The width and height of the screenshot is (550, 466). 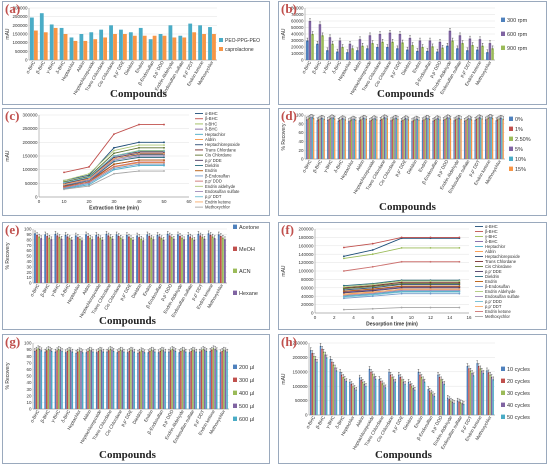 What do you see at coordinates (289, 115) in the screenshot?
I see `panel-label: (d)` at bounding box center [289, 115].